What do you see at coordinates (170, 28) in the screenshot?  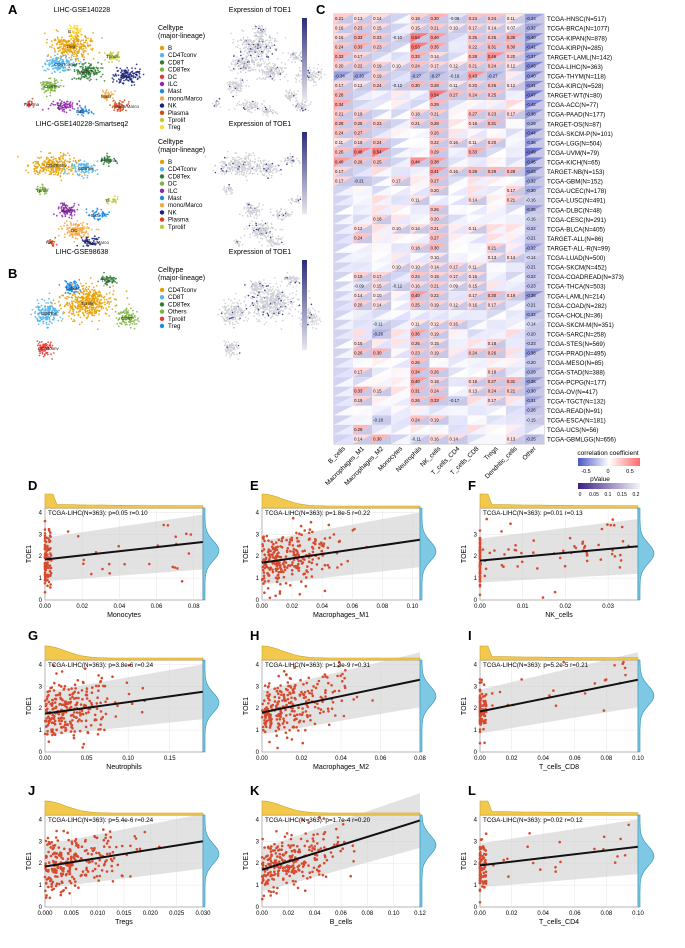 I see `legend-title-line: Celltype` at bounding box center [170, 28].